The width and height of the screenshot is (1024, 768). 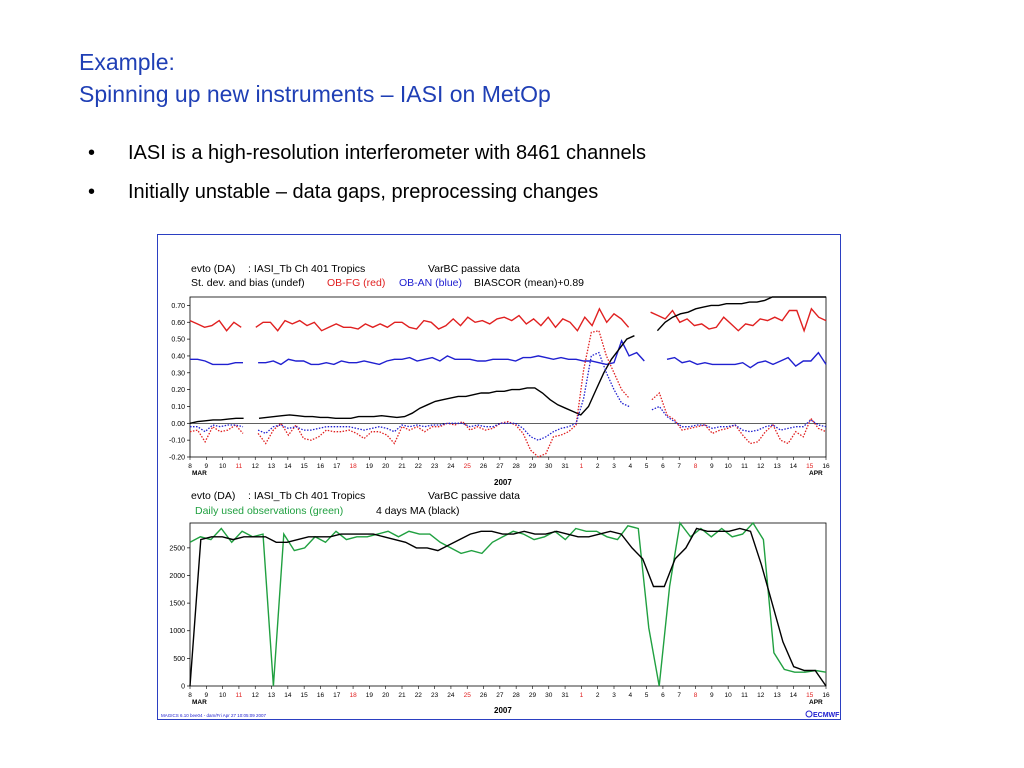 I want to click on x-tick-label: 25, so click(x=468, y=695).